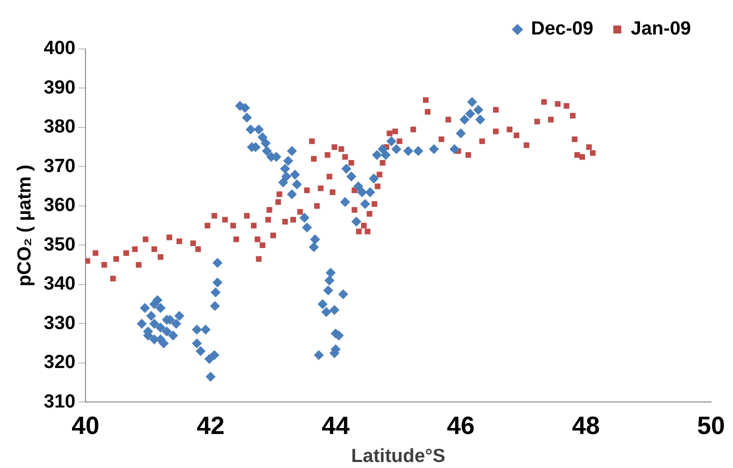  I want to click on y-tick-label: 360, so click(60, 205).